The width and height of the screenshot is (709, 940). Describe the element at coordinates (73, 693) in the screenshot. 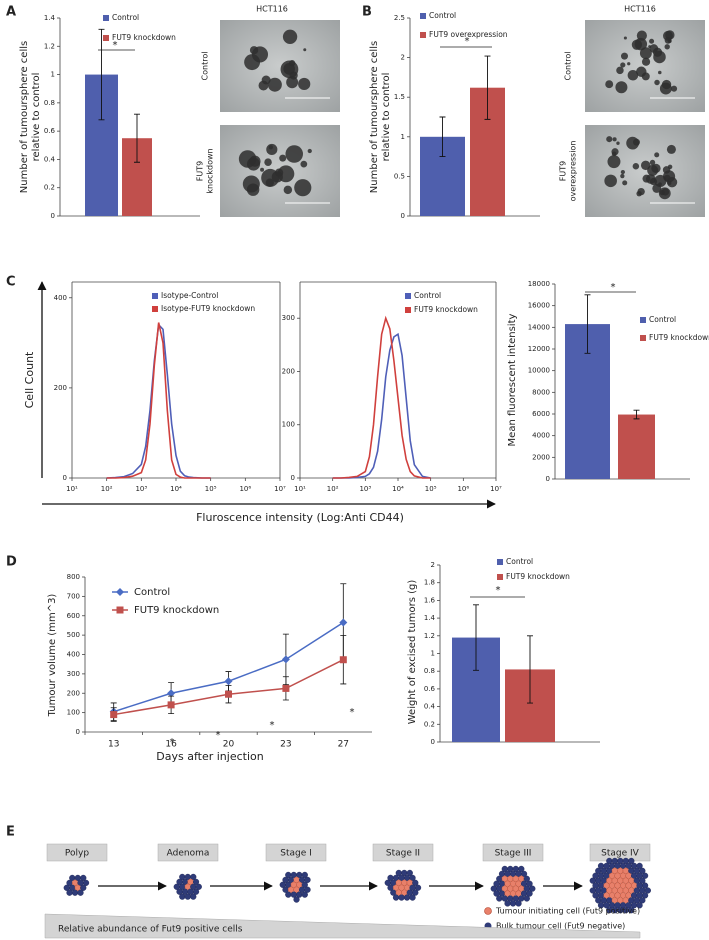

I see `y-tick-label: 200` at that location.